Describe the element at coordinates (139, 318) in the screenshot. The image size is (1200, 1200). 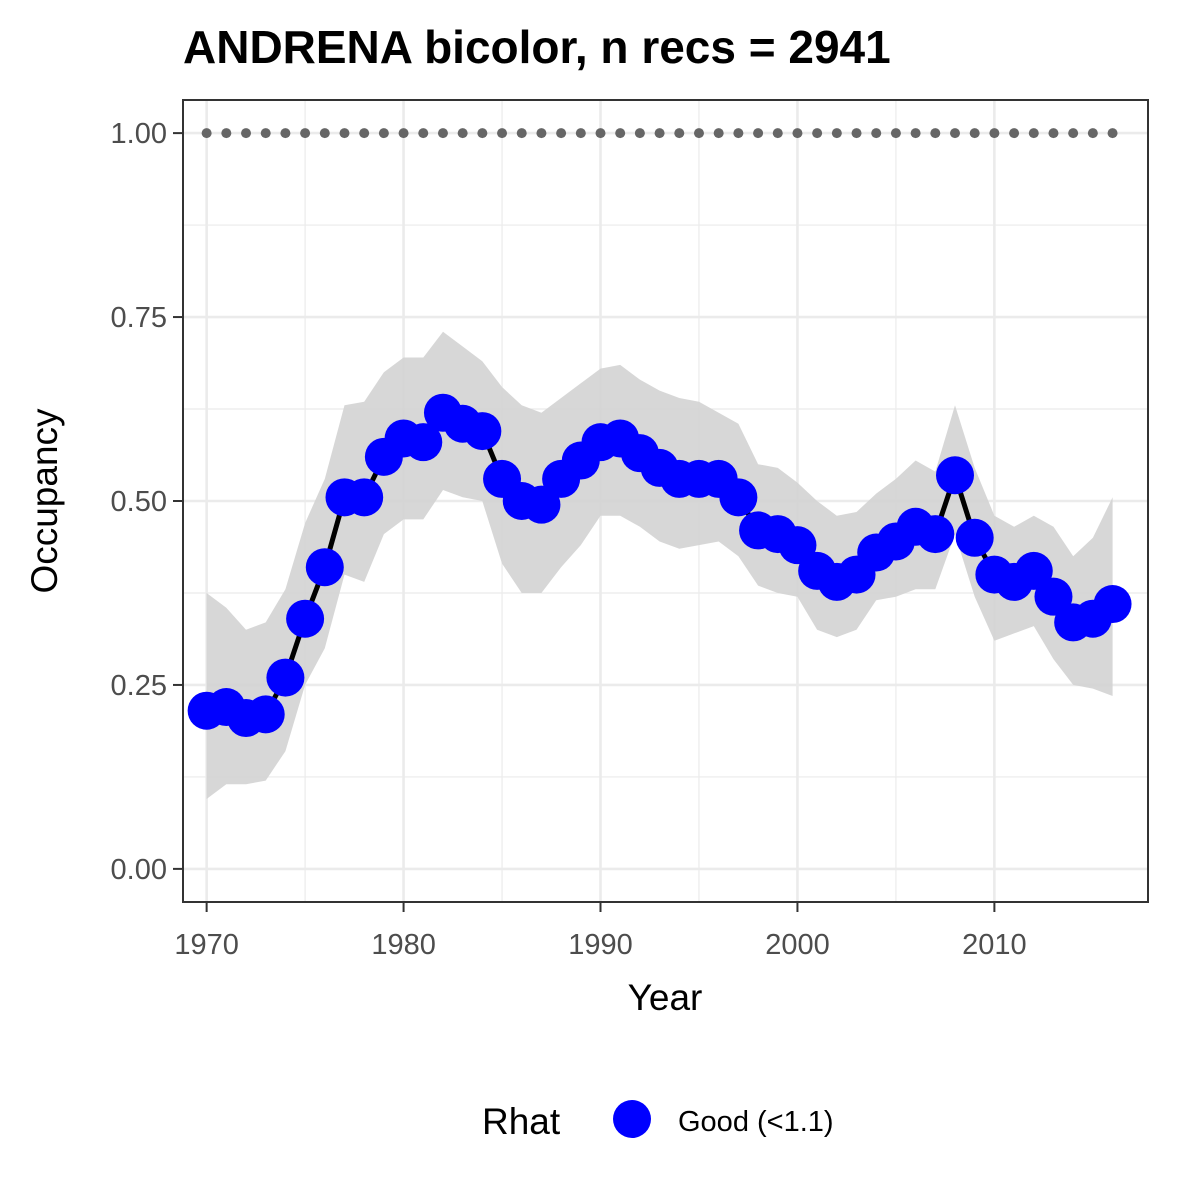
I see `y-tick-label: 0.75` at that location.